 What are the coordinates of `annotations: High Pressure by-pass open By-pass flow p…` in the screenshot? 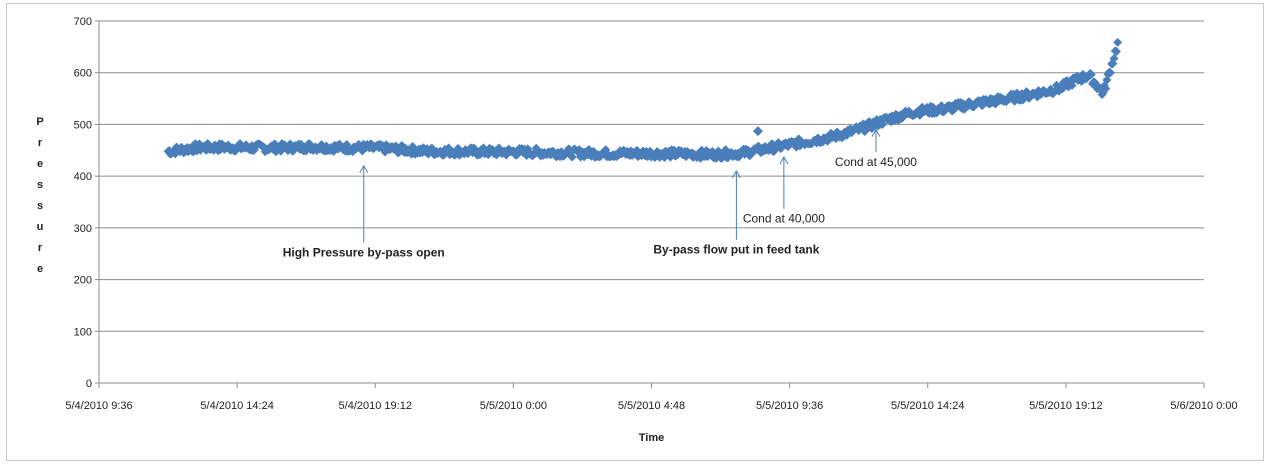 It's located at (600, 193).